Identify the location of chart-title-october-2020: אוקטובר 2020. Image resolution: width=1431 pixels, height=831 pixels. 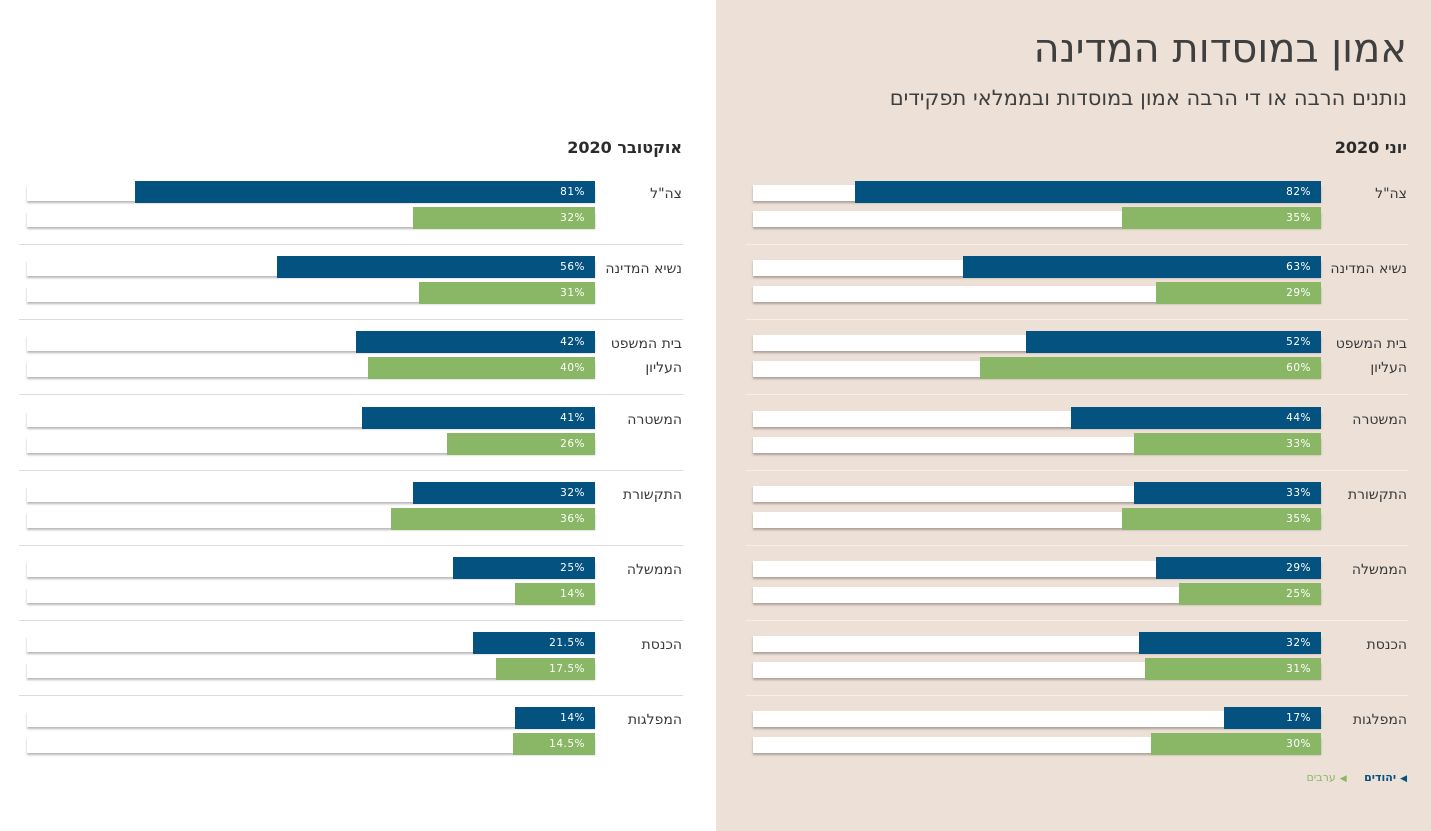
(624, 147).